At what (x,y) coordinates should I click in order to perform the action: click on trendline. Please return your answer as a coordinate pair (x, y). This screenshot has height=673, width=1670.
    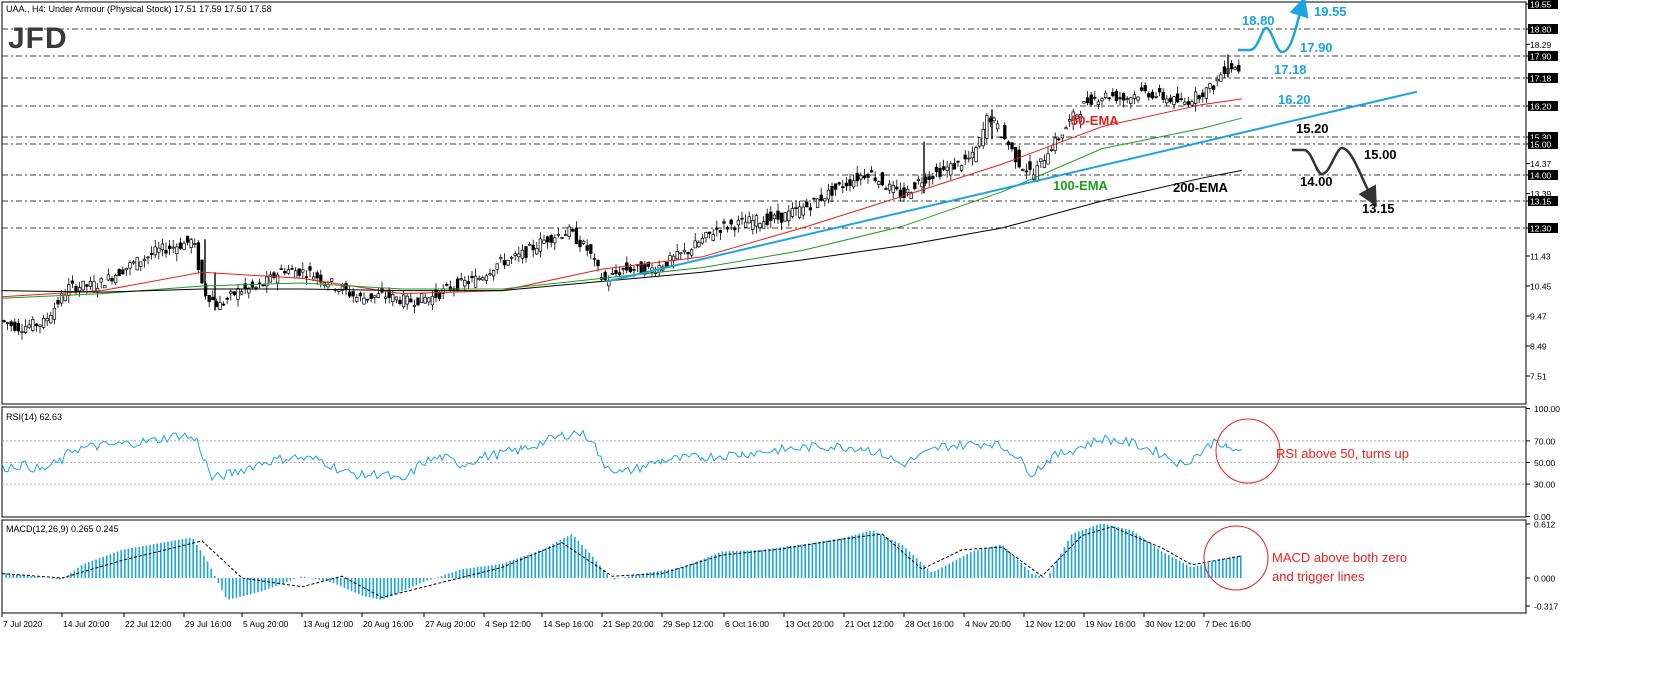
    Looking at the image, I should click on (1012, 186).